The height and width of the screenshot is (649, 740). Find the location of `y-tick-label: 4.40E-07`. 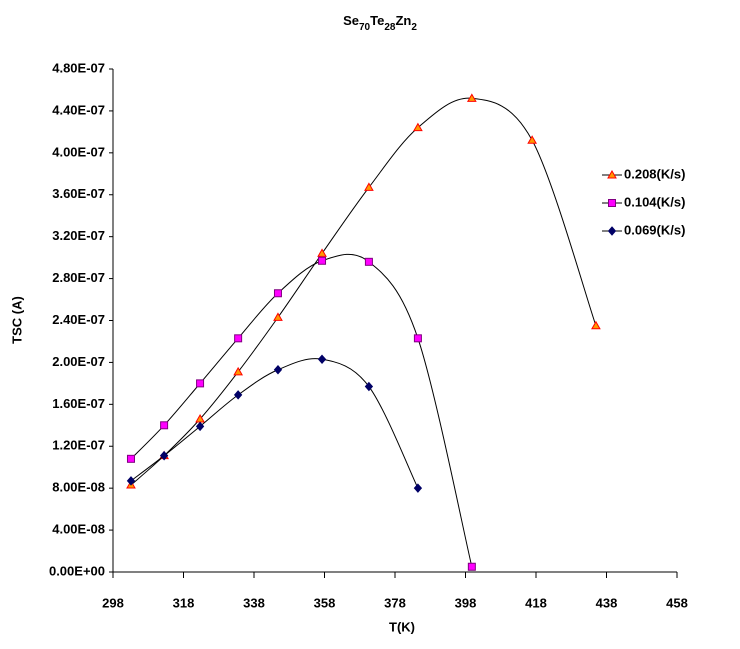

y-tick-label: 4.40E-07 is located at coordinates (78, 109).